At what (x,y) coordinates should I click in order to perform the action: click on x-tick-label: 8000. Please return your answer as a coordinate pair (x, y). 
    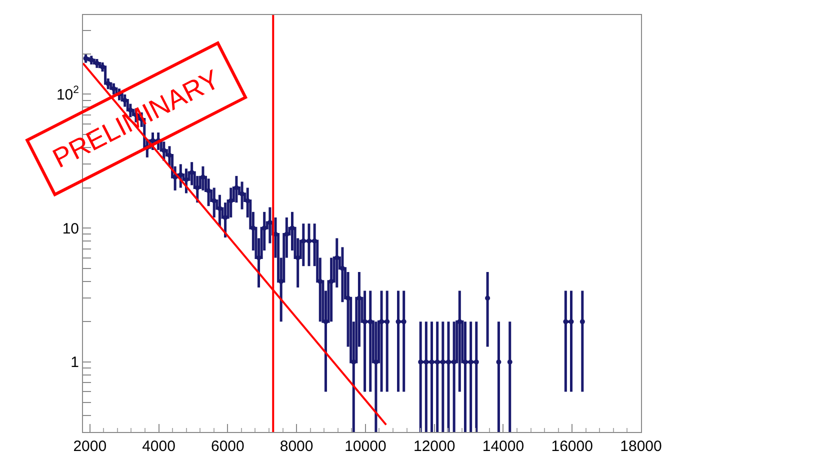
    Looking at the image, I should click on (297, 446).